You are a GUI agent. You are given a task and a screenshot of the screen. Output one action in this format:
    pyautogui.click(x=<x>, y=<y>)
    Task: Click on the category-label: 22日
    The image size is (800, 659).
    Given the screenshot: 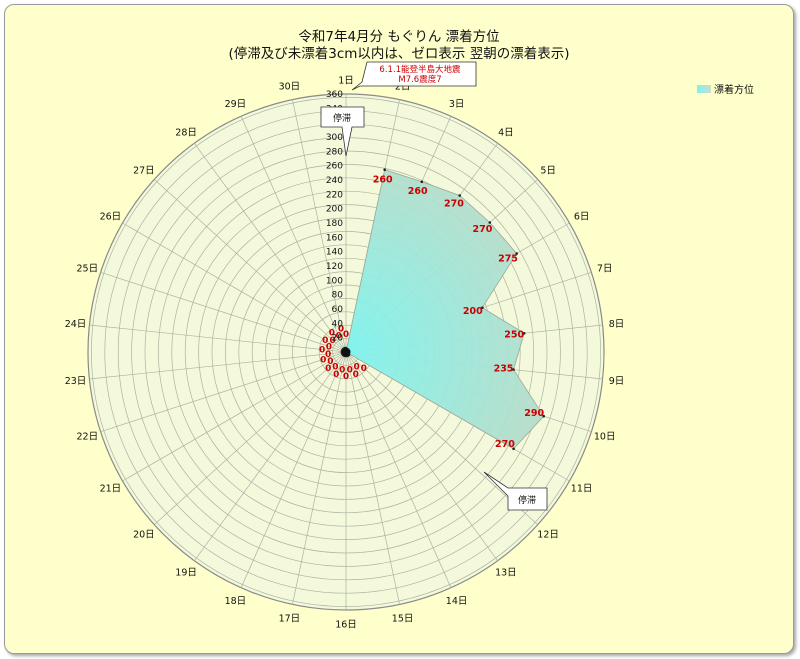 What is the action you would take?
    pyautogui.click(x=88, y=437)
    